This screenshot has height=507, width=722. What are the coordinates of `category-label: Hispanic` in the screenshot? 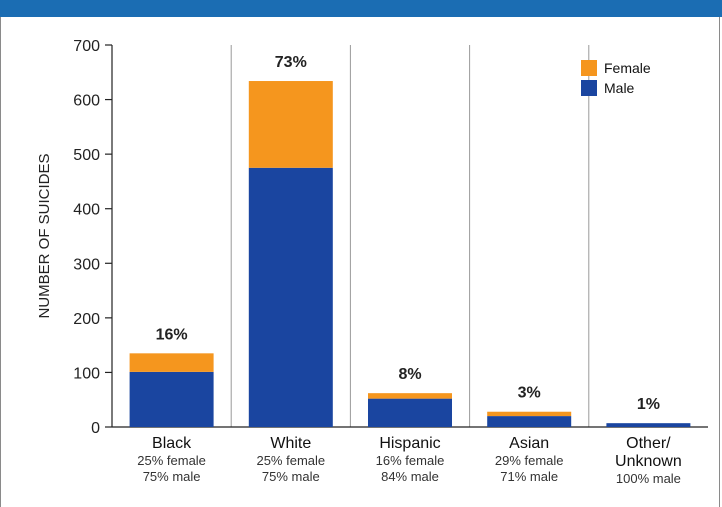 It's located at (409, 443).